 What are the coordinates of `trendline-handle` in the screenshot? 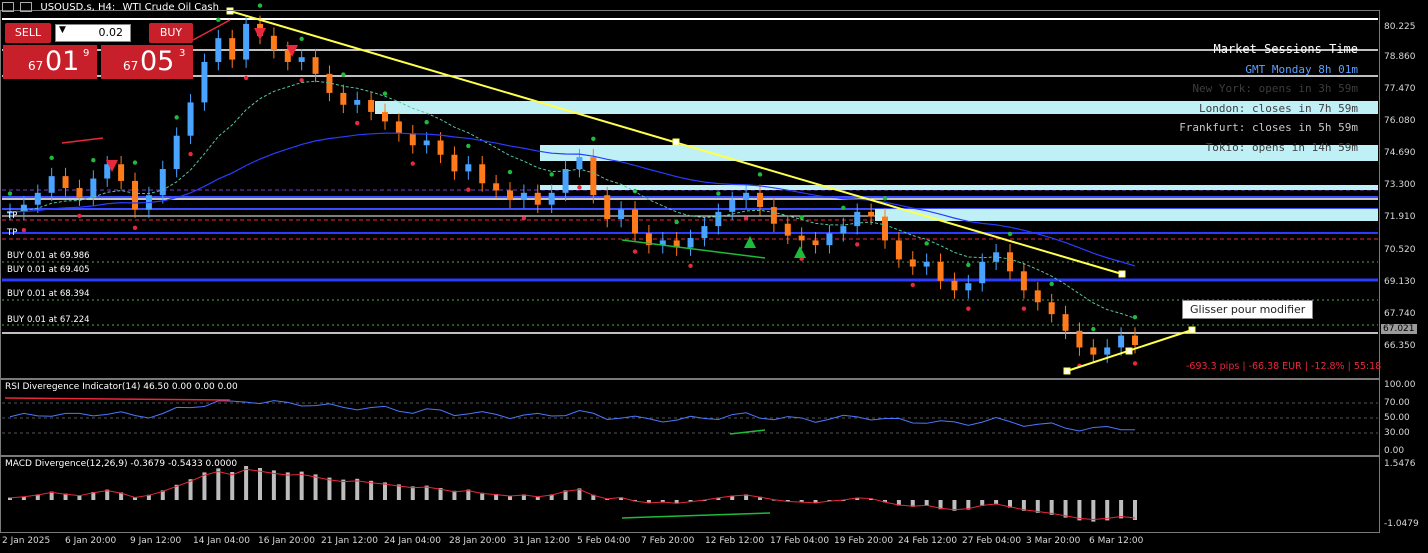 It's located at (1122, 274).